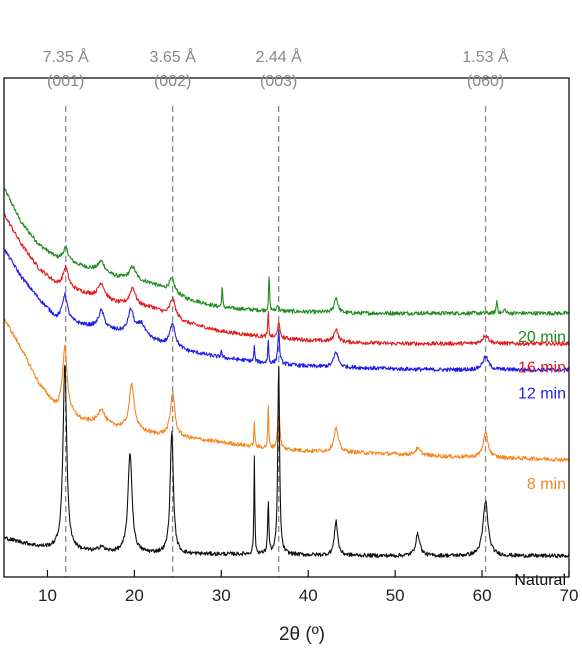 This screenshot has height=652, width=582. Describe the element at coordinates (47, 595) in the screenshot. I see `x-tick-label: 10` at that location.